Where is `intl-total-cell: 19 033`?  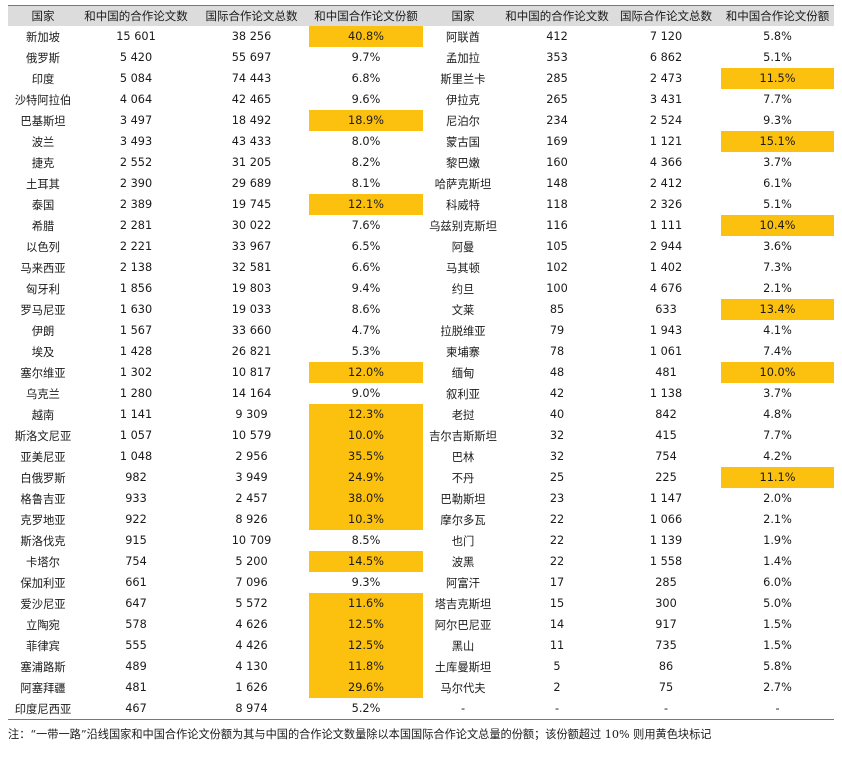
intl-total-cell: 19 033 is located at coordinates (251, 309).